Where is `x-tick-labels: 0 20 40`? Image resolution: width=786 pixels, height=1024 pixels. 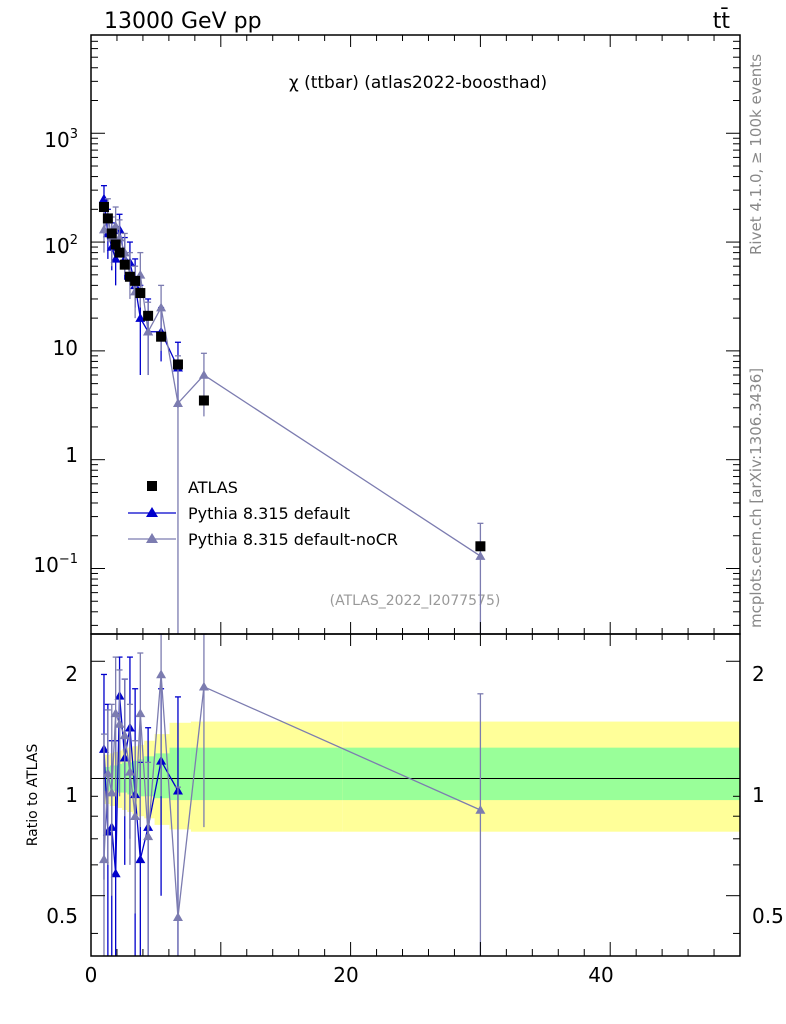
x-tick-labels: 0 20 40 is located at coordinates (349, 975).